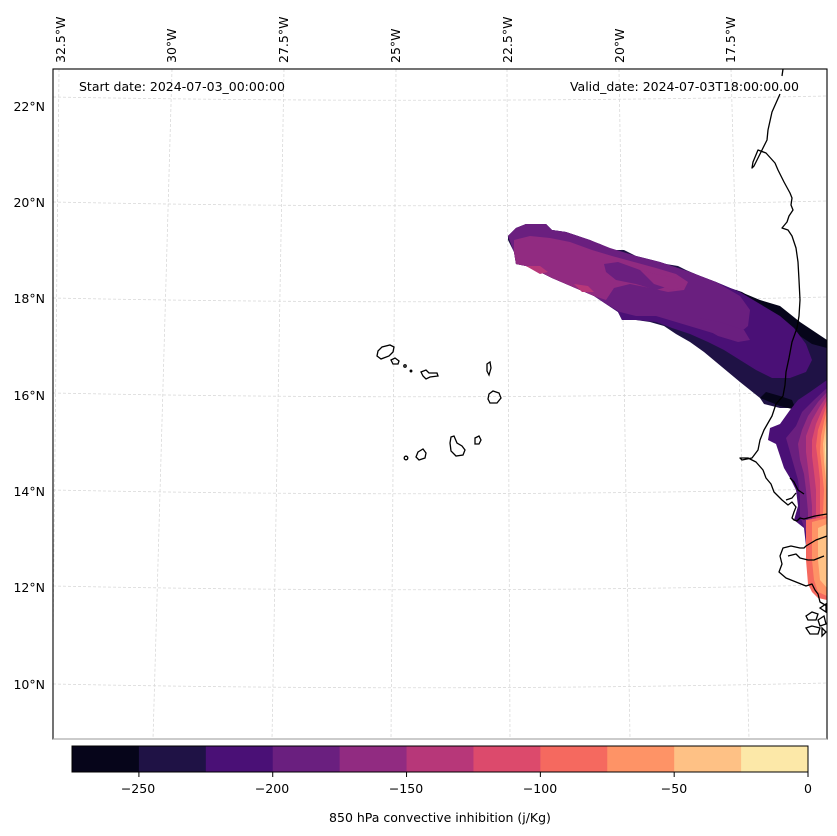 This screenshot has height=836, width=837. Describe the element at coordinates (808, 788) in the screenshot. I see `colorbar-tick-label: 0` at that location.